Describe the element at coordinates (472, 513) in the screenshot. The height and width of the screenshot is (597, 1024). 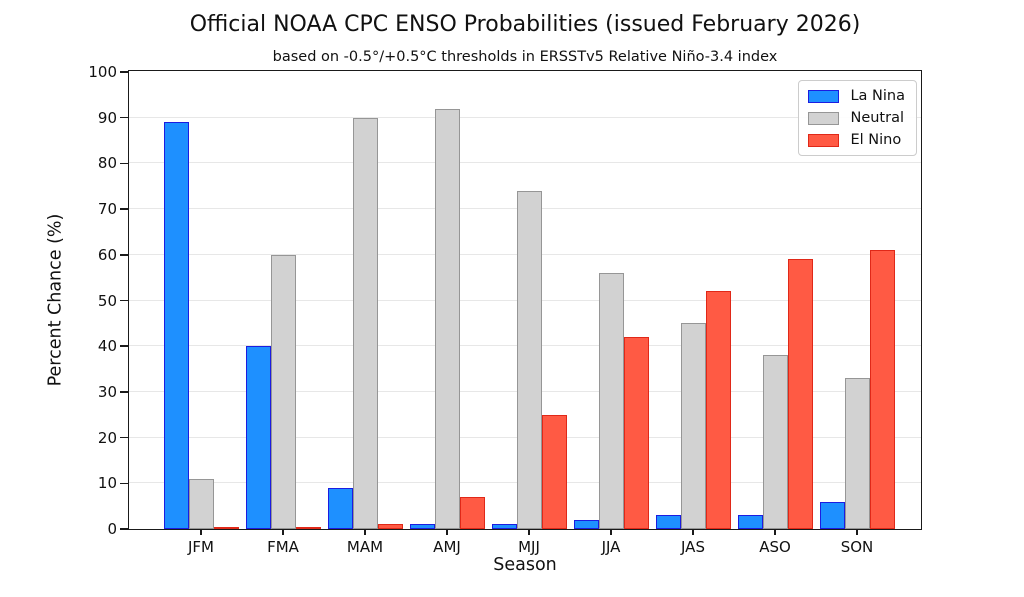
I see `bar-el-nino-amj` at that location.